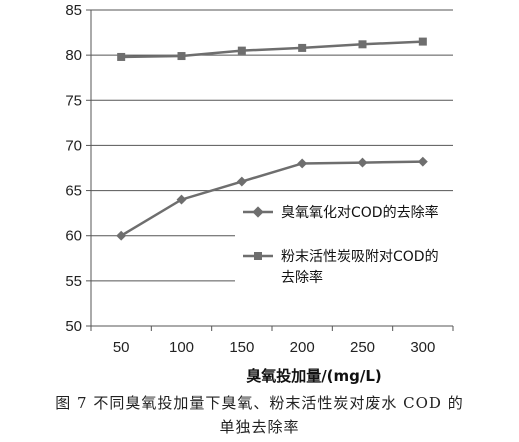 Image resolution: width=519 pixels, height=442 pixels. I want to click on x-tick-label: 200, so click(302, 347).